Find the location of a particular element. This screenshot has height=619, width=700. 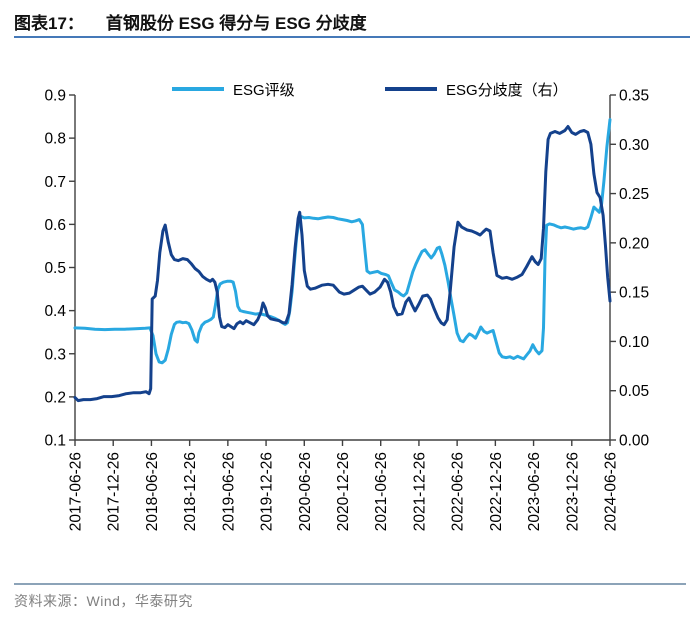

legend-item-esg-rating: ESG评级 is located at coordinates (233, 89).